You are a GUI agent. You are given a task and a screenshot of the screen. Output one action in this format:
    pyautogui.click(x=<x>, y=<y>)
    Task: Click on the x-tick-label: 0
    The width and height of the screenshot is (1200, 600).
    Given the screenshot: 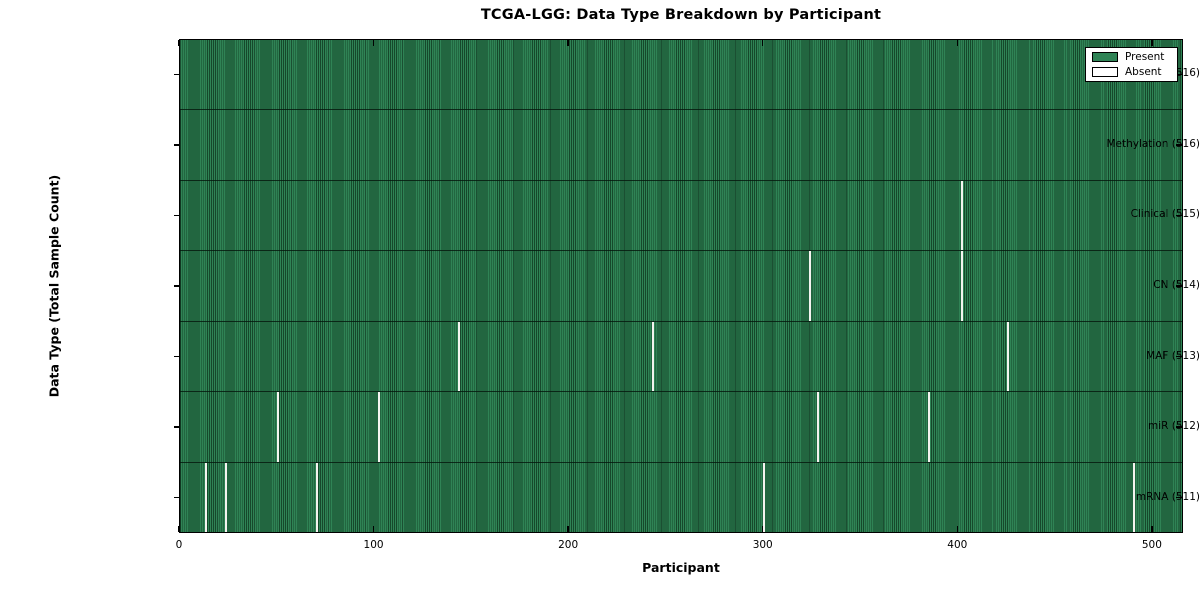 What is the action you would take?
    pyautogui.click(x=179, y=545)
    